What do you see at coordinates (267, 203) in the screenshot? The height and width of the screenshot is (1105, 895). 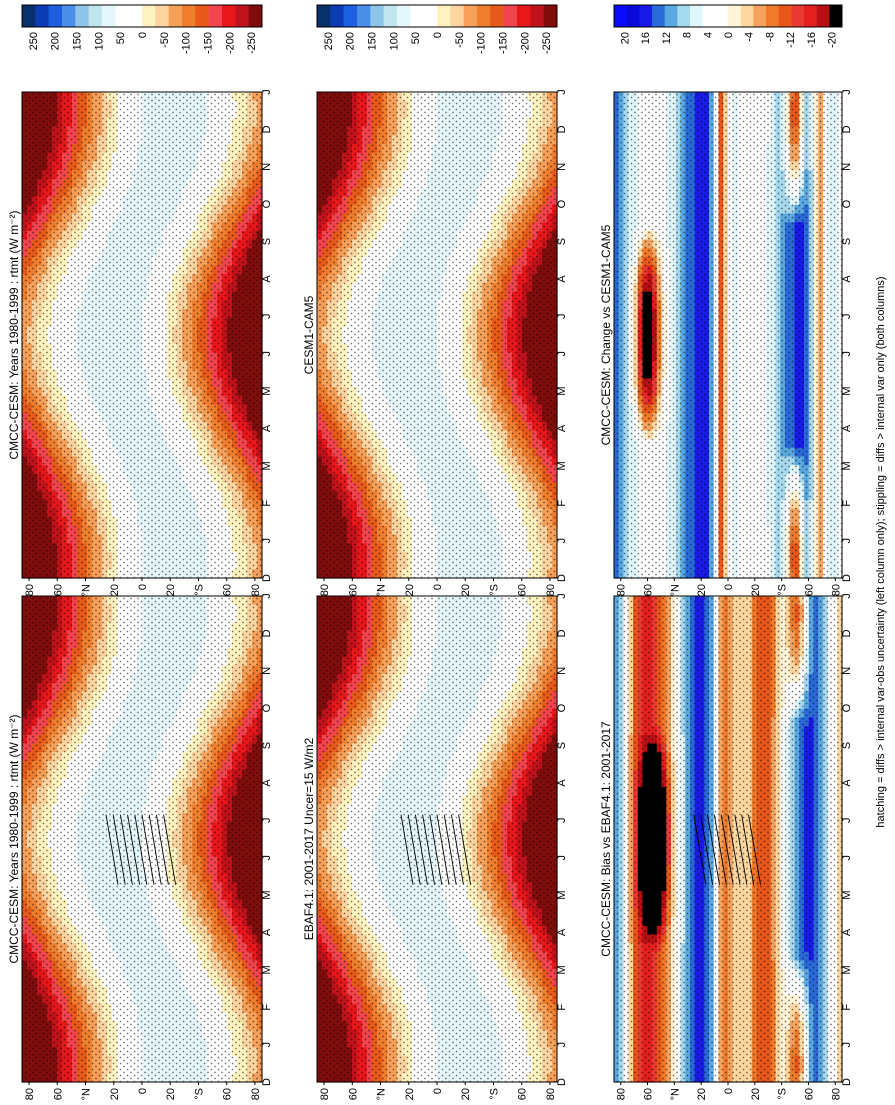 I see `month-tick-label: O` at bounding box center [267, 203].